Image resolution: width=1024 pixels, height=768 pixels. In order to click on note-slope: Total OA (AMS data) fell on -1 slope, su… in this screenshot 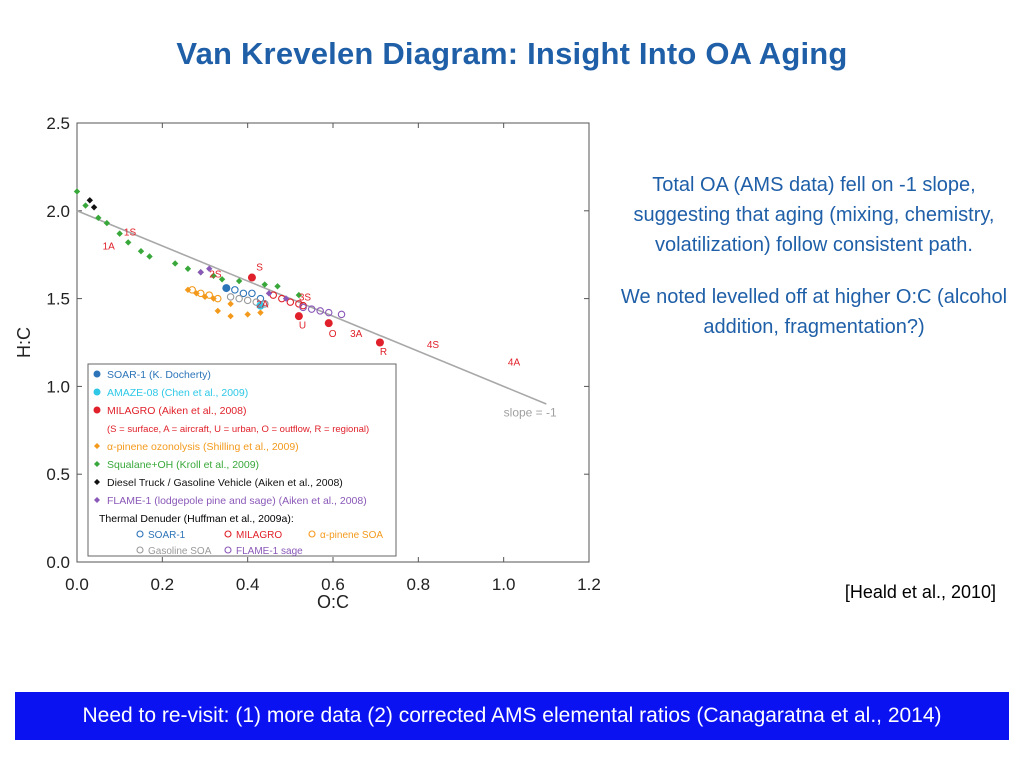, I will do `click(814, 215)`.